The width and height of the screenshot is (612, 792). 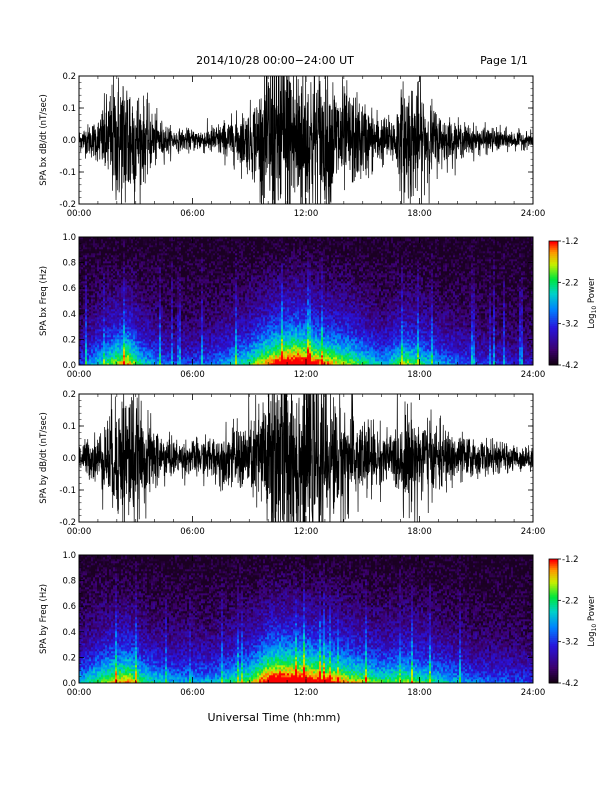 What do you see at coordinates (274, 717) in the screenshot?
I see `x-axis-label: Universal Time (hh:mm)` at bounding box center [274, 717].